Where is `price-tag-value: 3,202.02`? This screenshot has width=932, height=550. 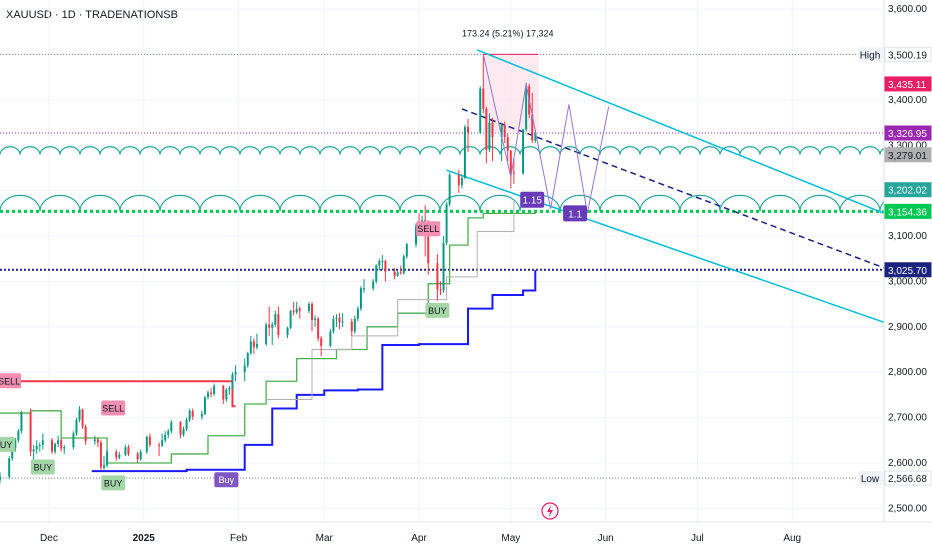
price-tag-value: 3,202.02 is located at coordinates (907, 191).